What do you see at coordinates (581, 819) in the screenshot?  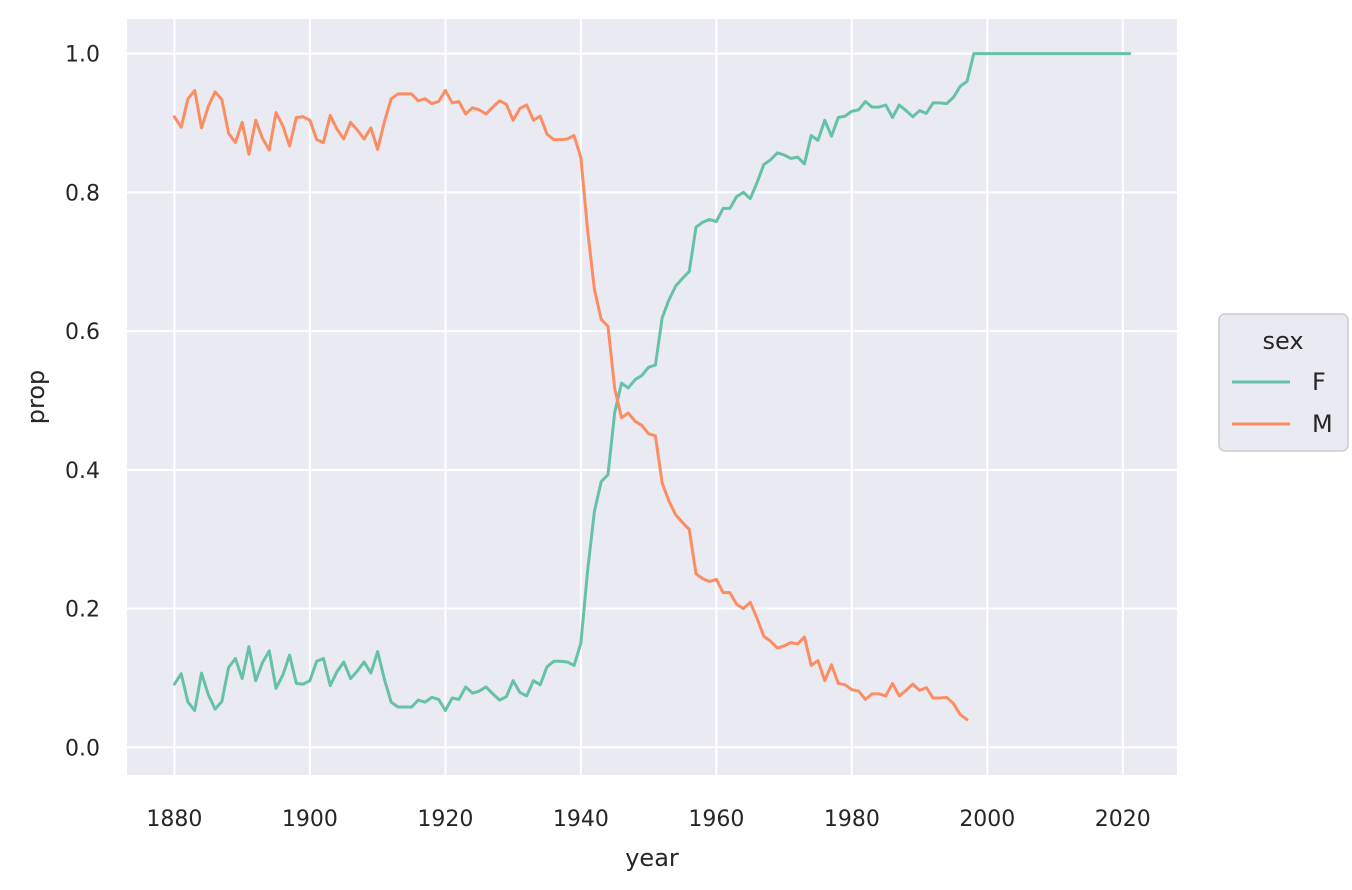 I see `x-tick-label: 1940` at bounding box center [581, 819].